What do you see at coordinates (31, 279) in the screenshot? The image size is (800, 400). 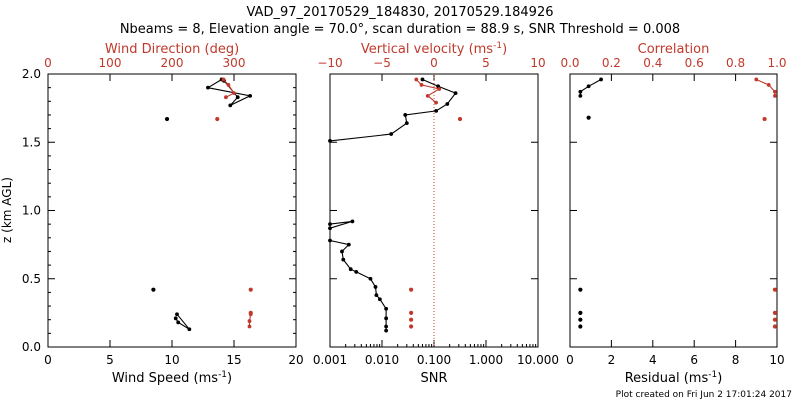 I see `y-tick-label: 0.5` at bounding box center [31, 279].